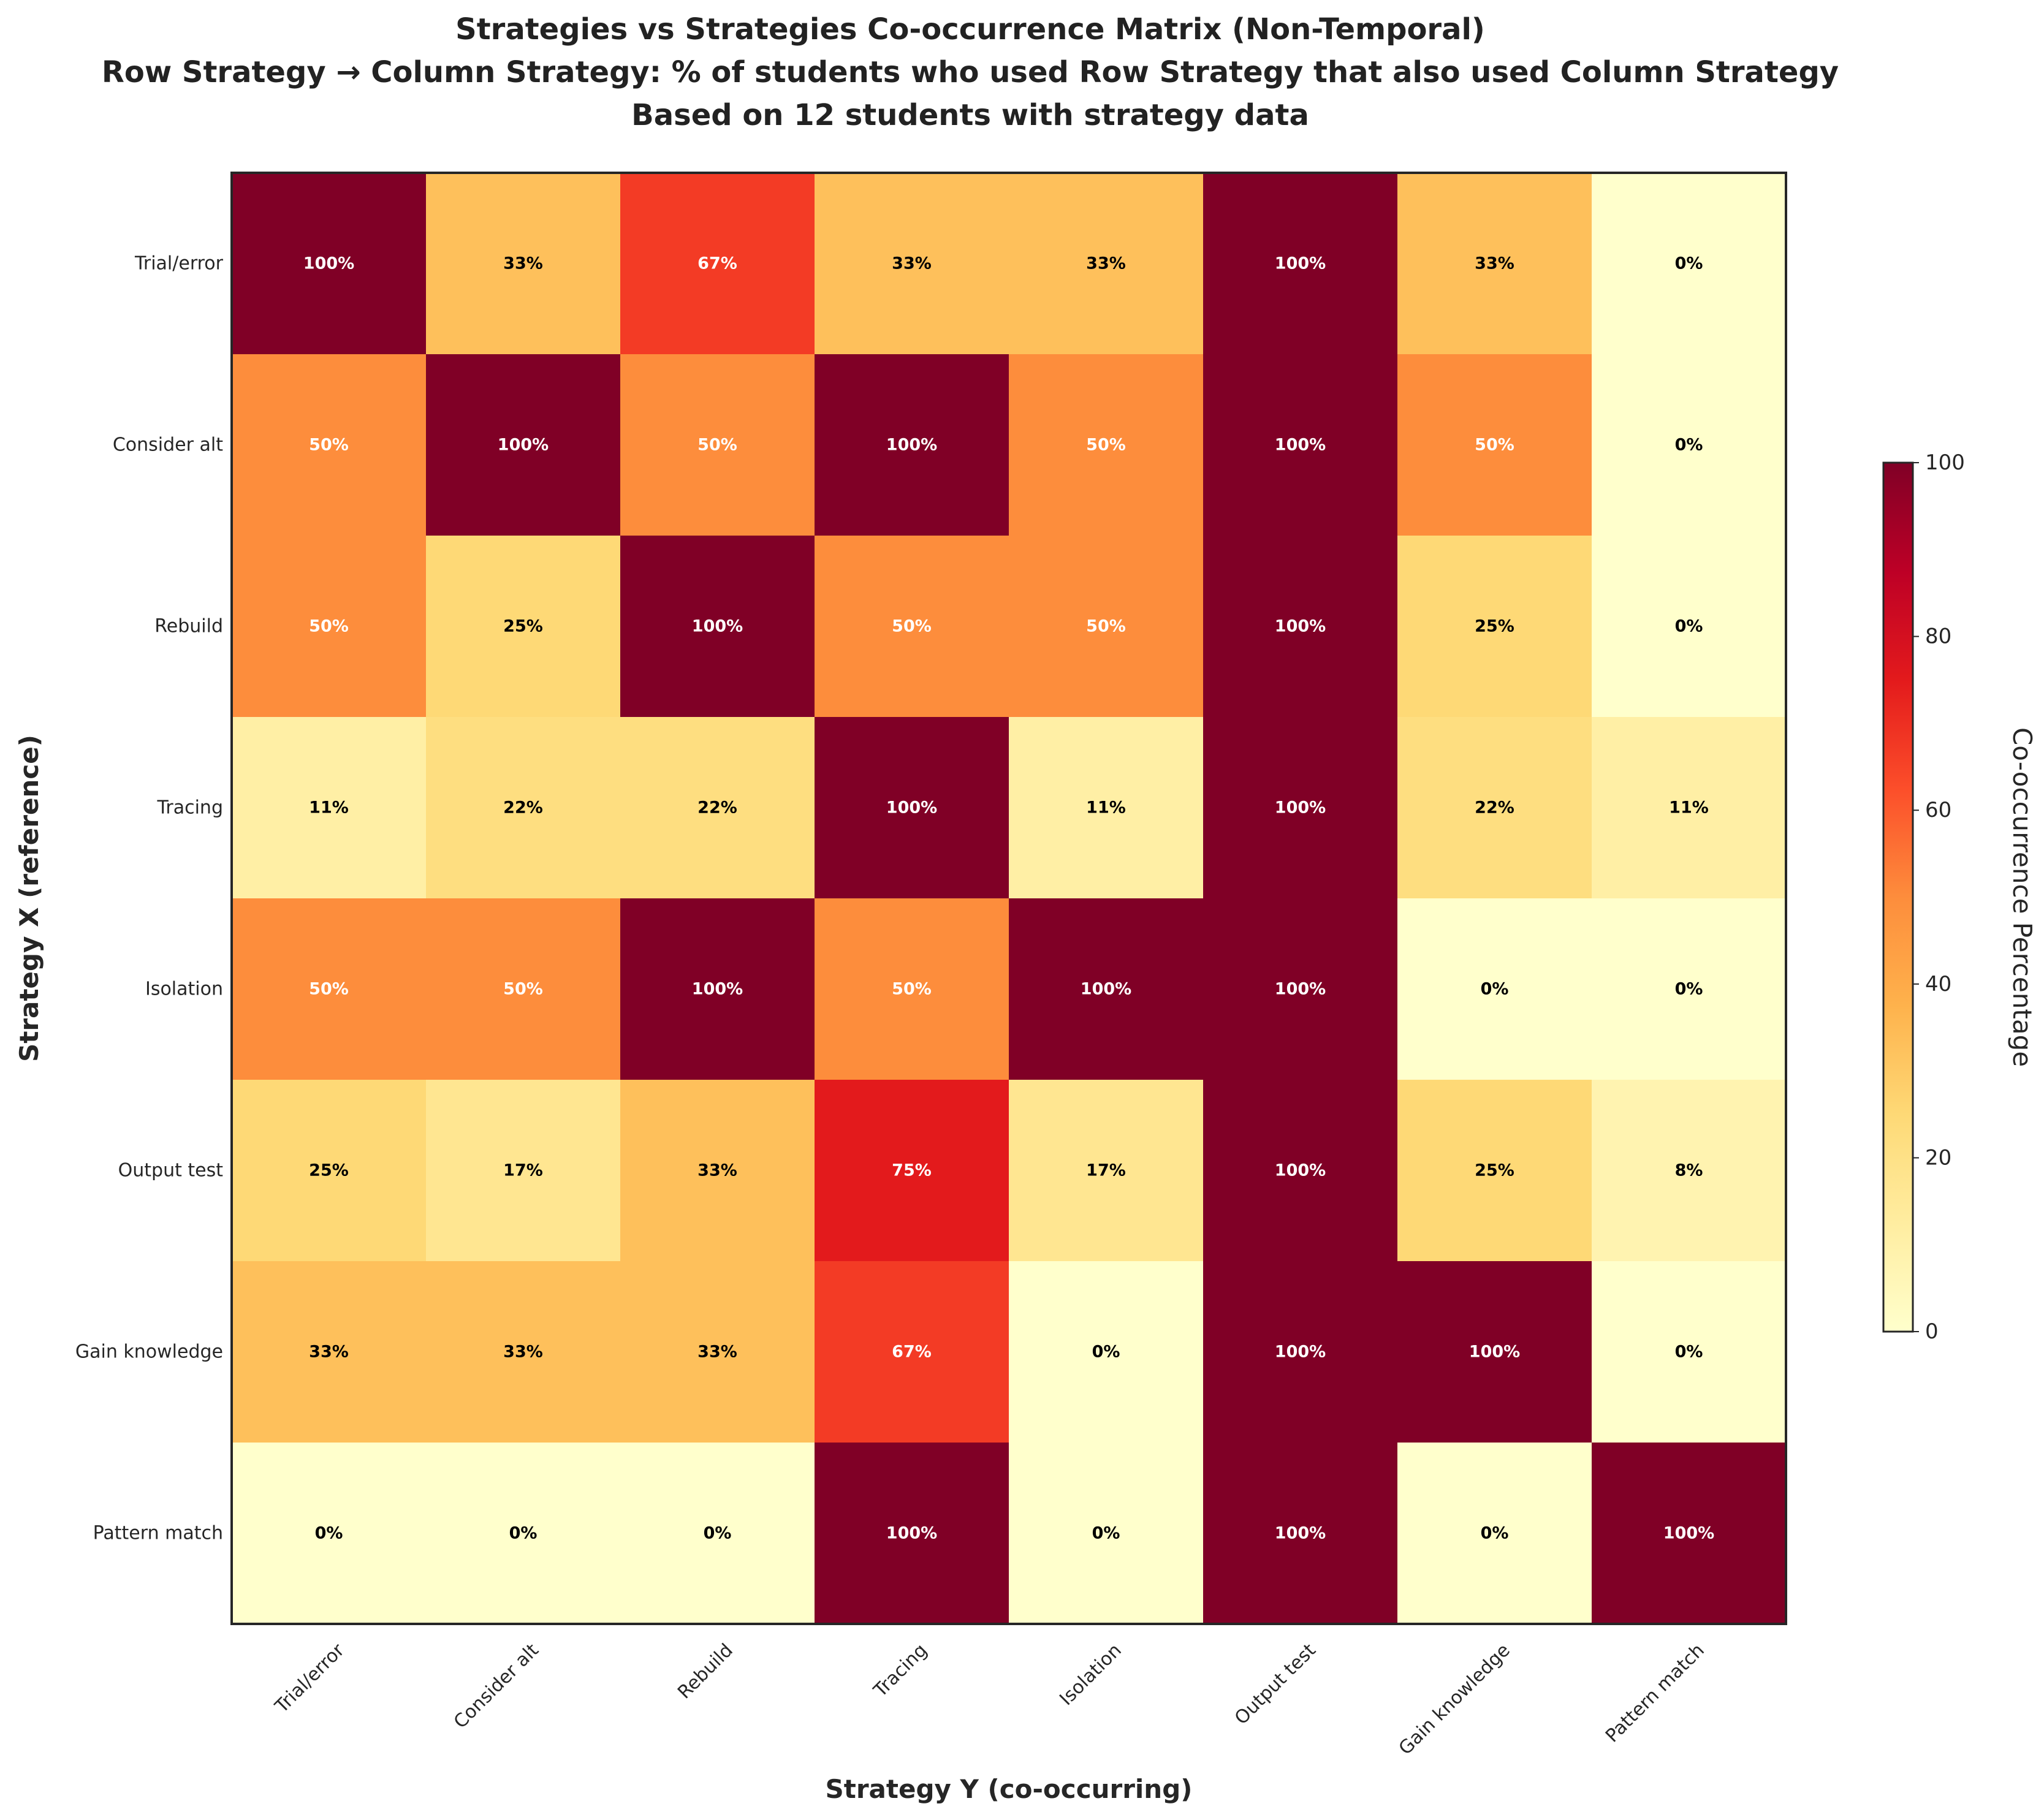  What do you see at coordinates (524, 627) in the screenshot?
I see `heatmap-cell-rebuild-consider-alt` at bounding box center [524, 627].